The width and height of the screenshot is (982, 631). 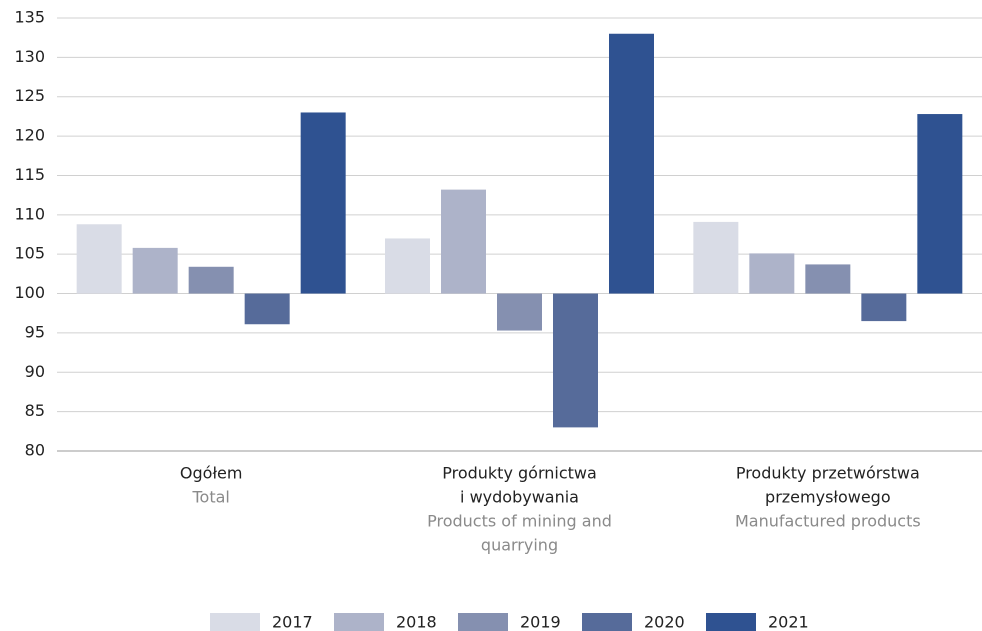 What do you see at coordinates (519, 473) in the screenshot?
I see `x-tick-label: Produkty górnictwa` at bounding box center [519, 473].